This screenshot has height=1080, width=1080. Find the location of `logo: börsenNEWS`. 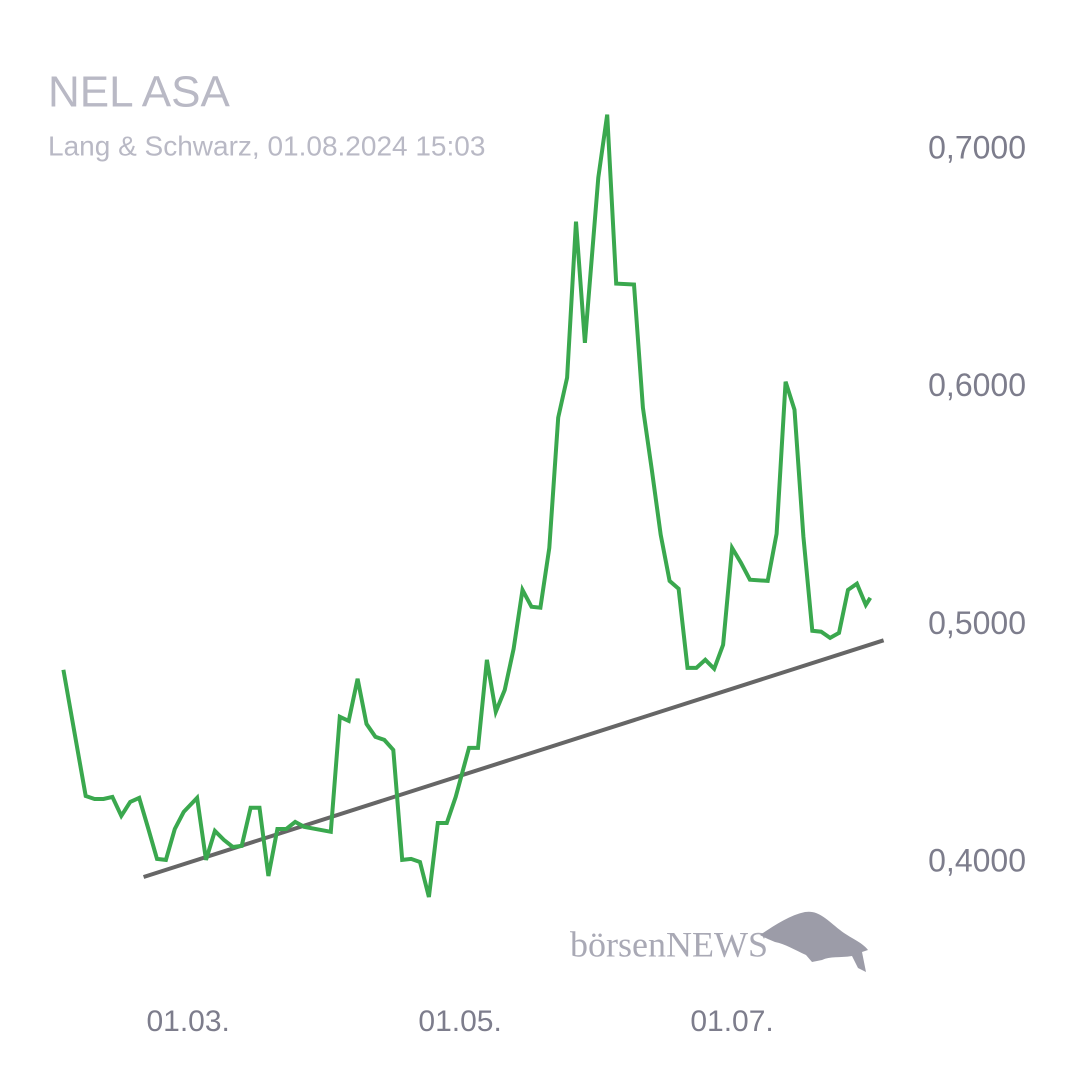

logo: börsenNEWS is located at coordinates (719, 941).